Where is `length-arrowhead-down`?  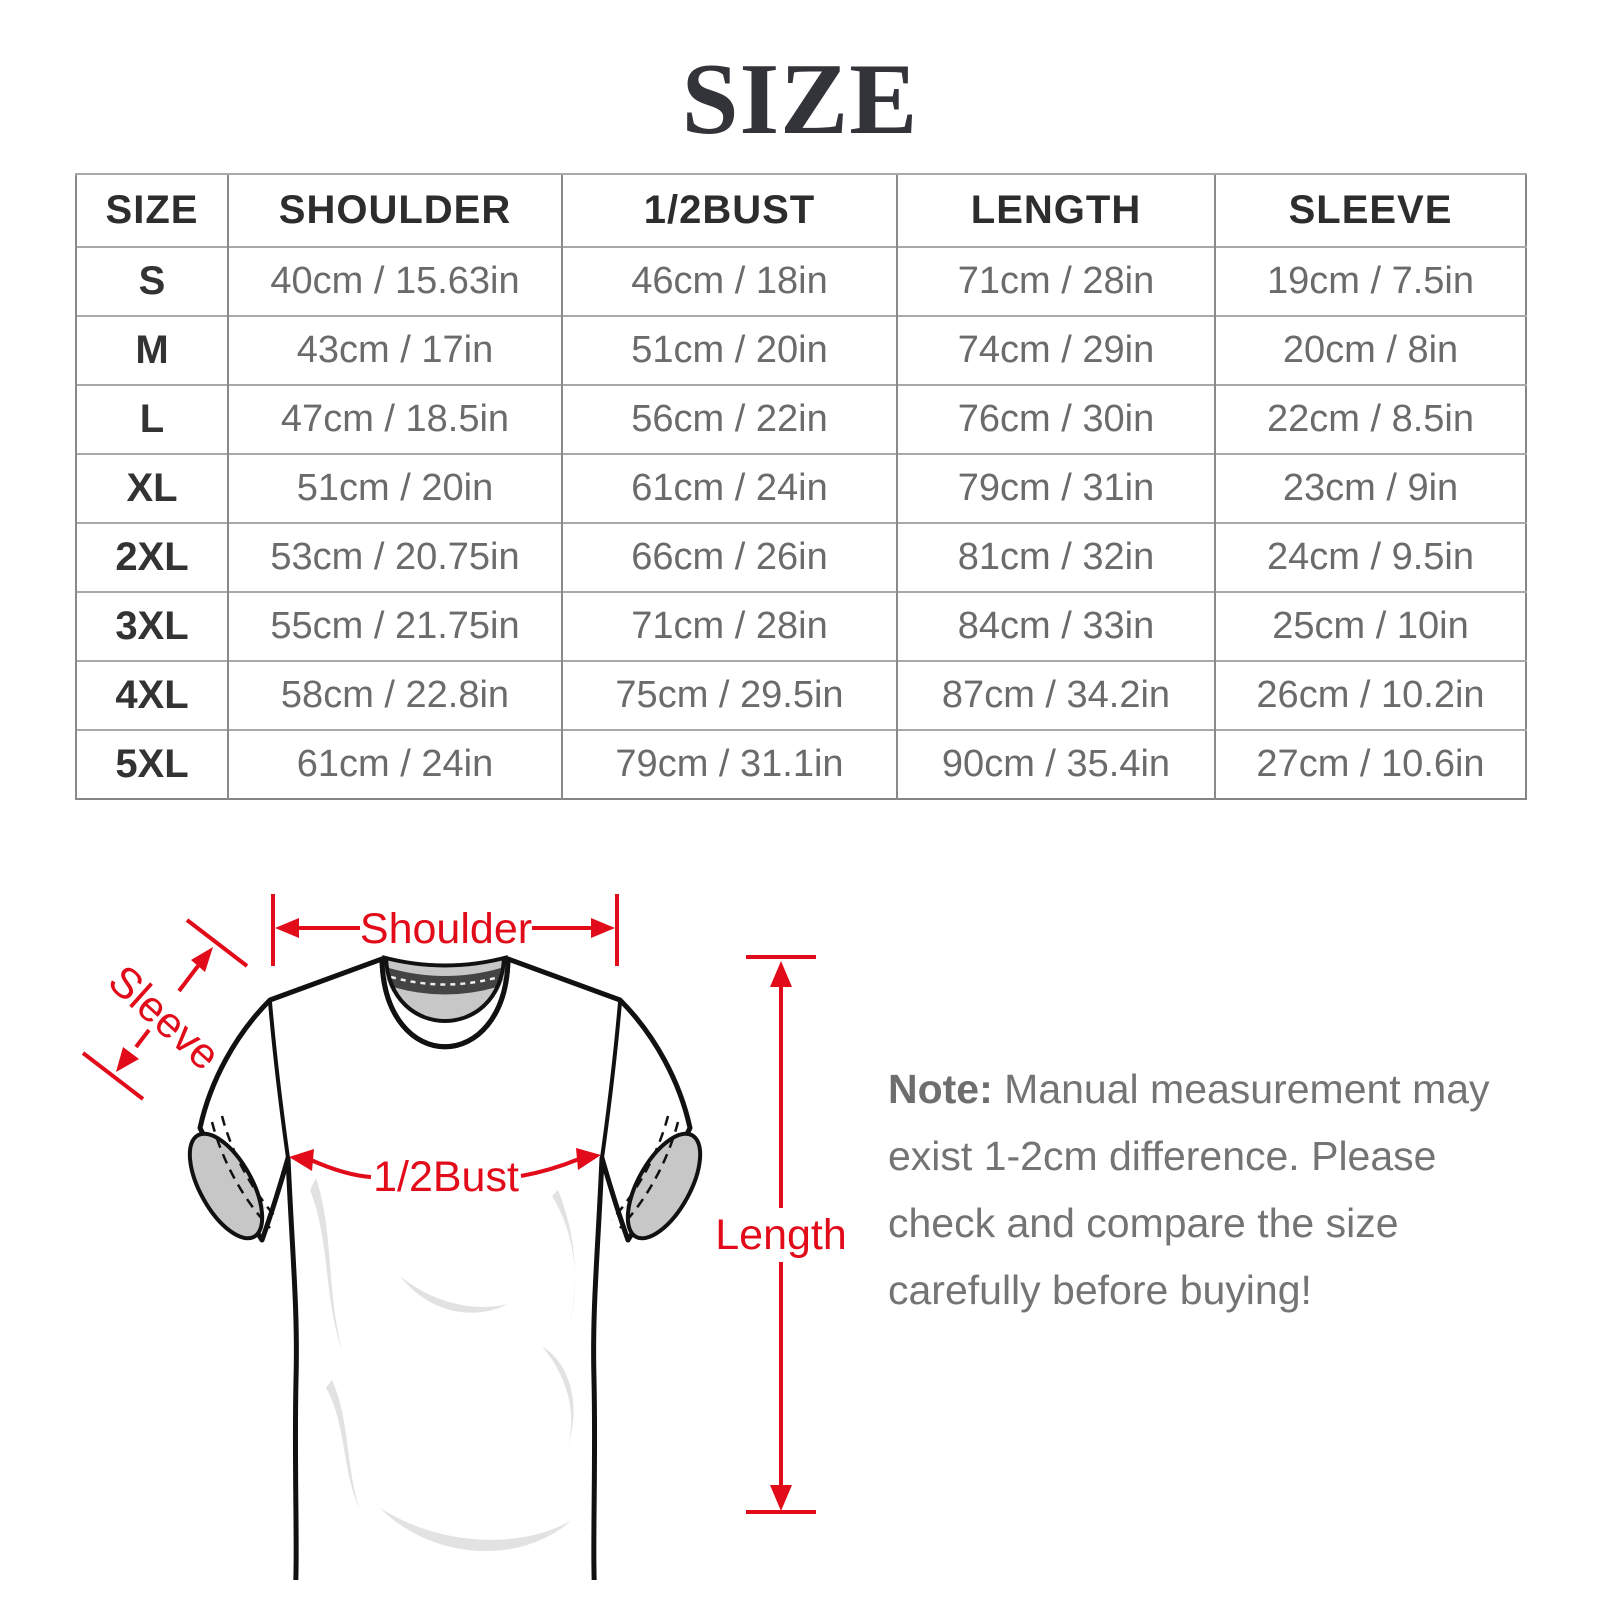 length-arrowhead-down is located at coordinates (781, 1498).